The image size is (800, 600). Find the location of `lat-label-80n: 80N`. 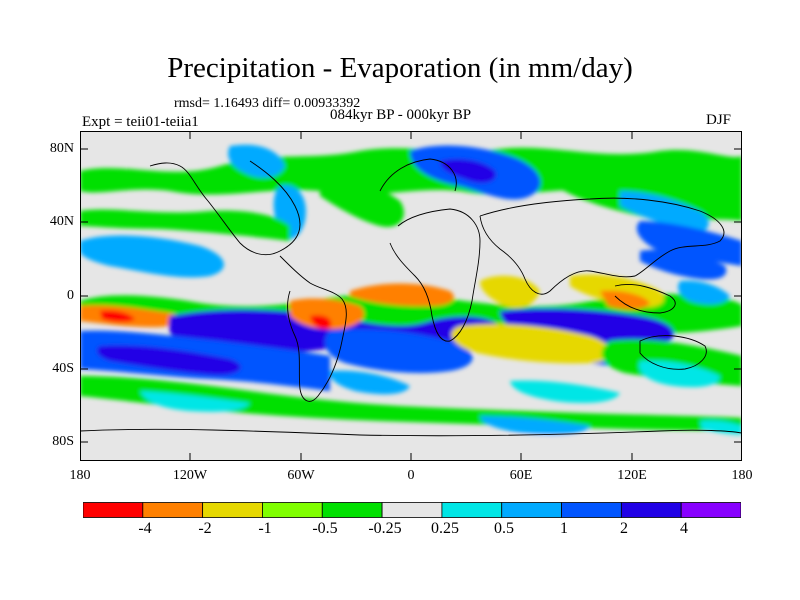

lat-label-80n: 80N is located at coordinates (61, 148).